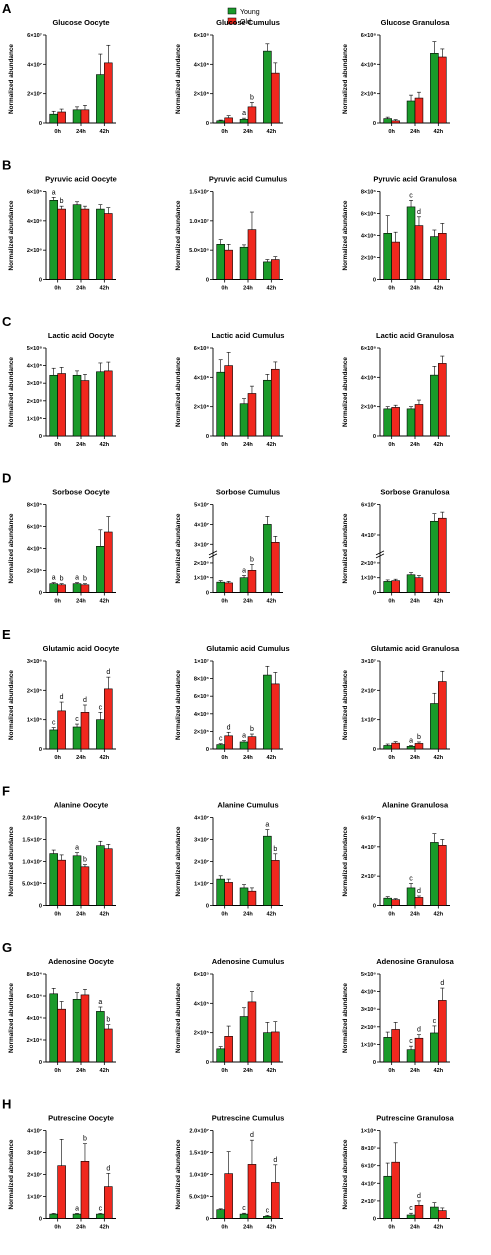  Describe the element at coordinates (199, 1198) in the screenshot. I see `y-tick-label: 5.0×10⁶` at that location.